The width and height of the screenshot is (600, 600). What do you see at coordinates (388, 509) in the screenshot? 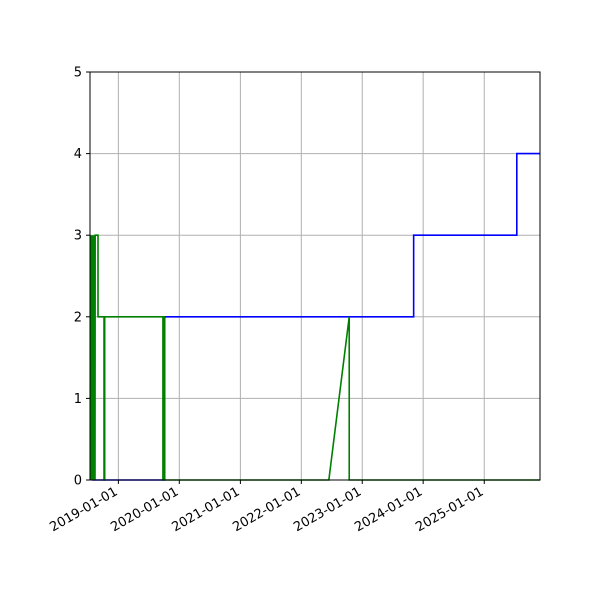
I see `x-tick-label-5: 2024-01-01` at bounding box center [388, 509].